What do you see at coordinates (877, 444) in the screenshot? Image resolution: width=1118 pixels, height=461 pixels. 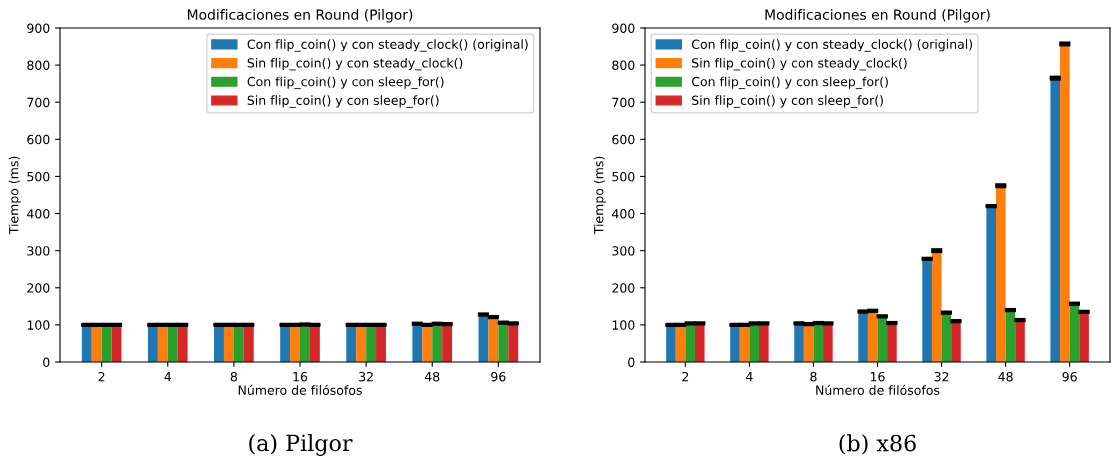 I see `text: (b) x86` at bounding box center [877, 444].